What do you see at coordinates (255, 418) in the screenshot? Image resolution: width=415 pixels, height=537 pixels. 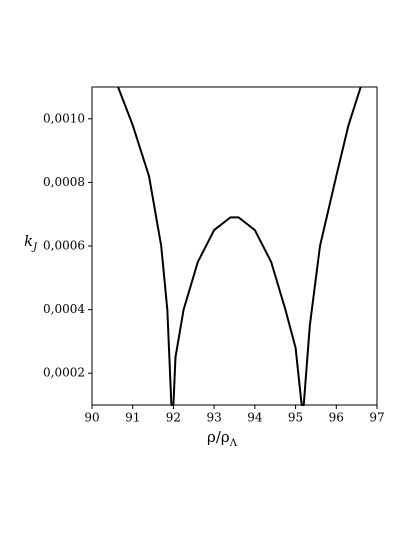 I see `x-tick-label: 94` at bounding box center [255, 418].